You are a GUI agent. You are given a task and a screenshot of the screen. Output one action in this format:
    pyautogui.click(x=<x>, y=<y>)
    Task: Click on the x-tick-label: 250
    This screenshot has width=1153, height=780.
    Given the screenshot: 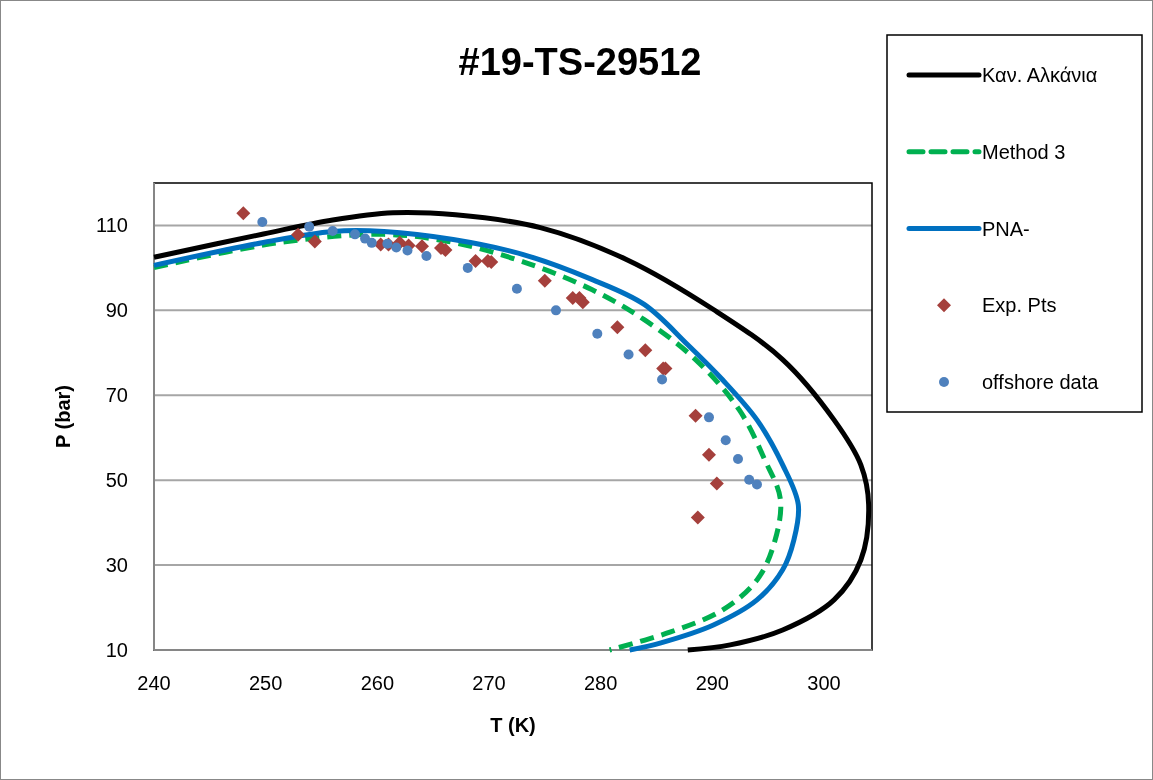 What is the action you would take?
    pyautogui.click(x=265, y=683)
    